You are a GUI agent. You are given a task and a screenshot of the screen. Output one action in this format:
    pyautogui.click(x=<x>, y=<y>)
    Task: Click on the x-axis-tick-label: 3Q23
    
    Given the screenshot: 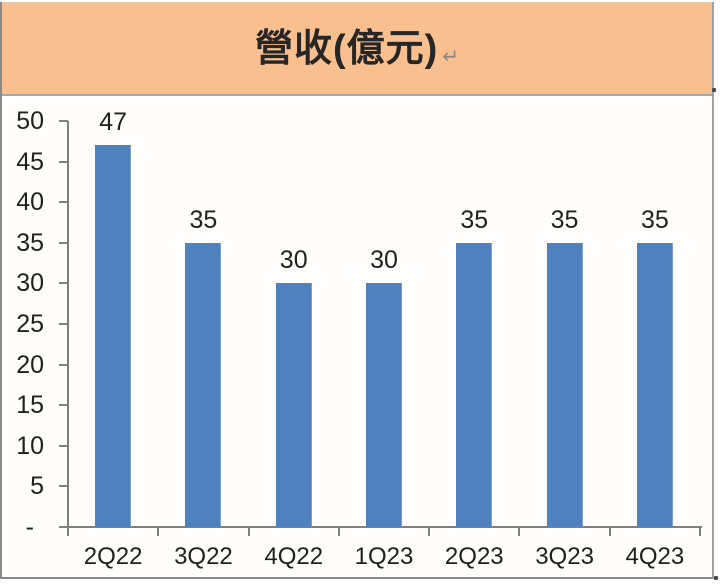 What is the action you would take?
    pyautogui.click(x=564, y=556)
    